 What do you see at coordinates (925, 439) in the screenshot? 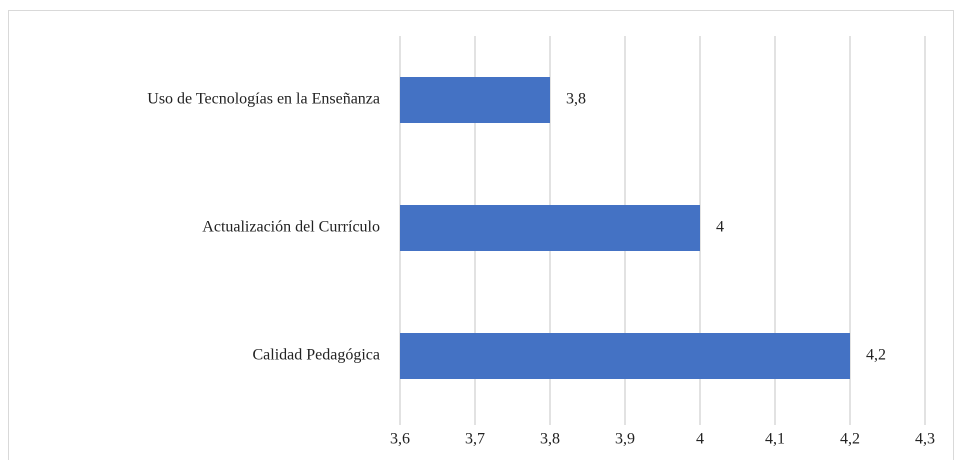
I see `x-tick-label: 4,3` at bounding box center [925, 439].